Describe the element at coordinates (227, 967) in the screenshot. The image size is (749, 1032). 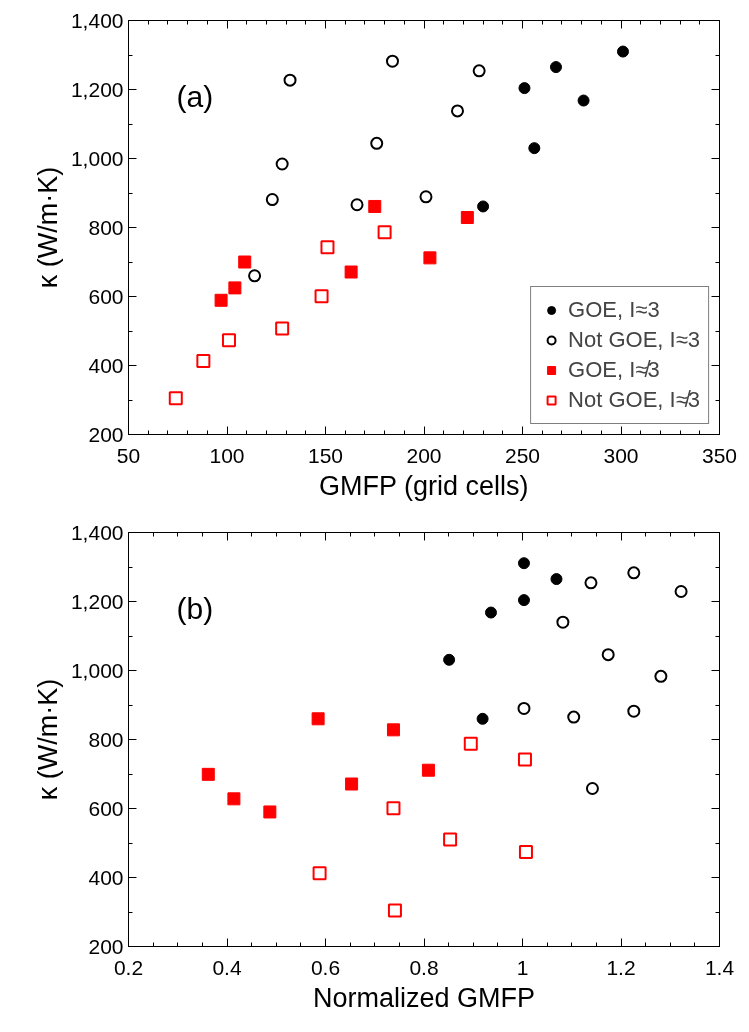
I see `x-tick-label: 0.4` at that location.